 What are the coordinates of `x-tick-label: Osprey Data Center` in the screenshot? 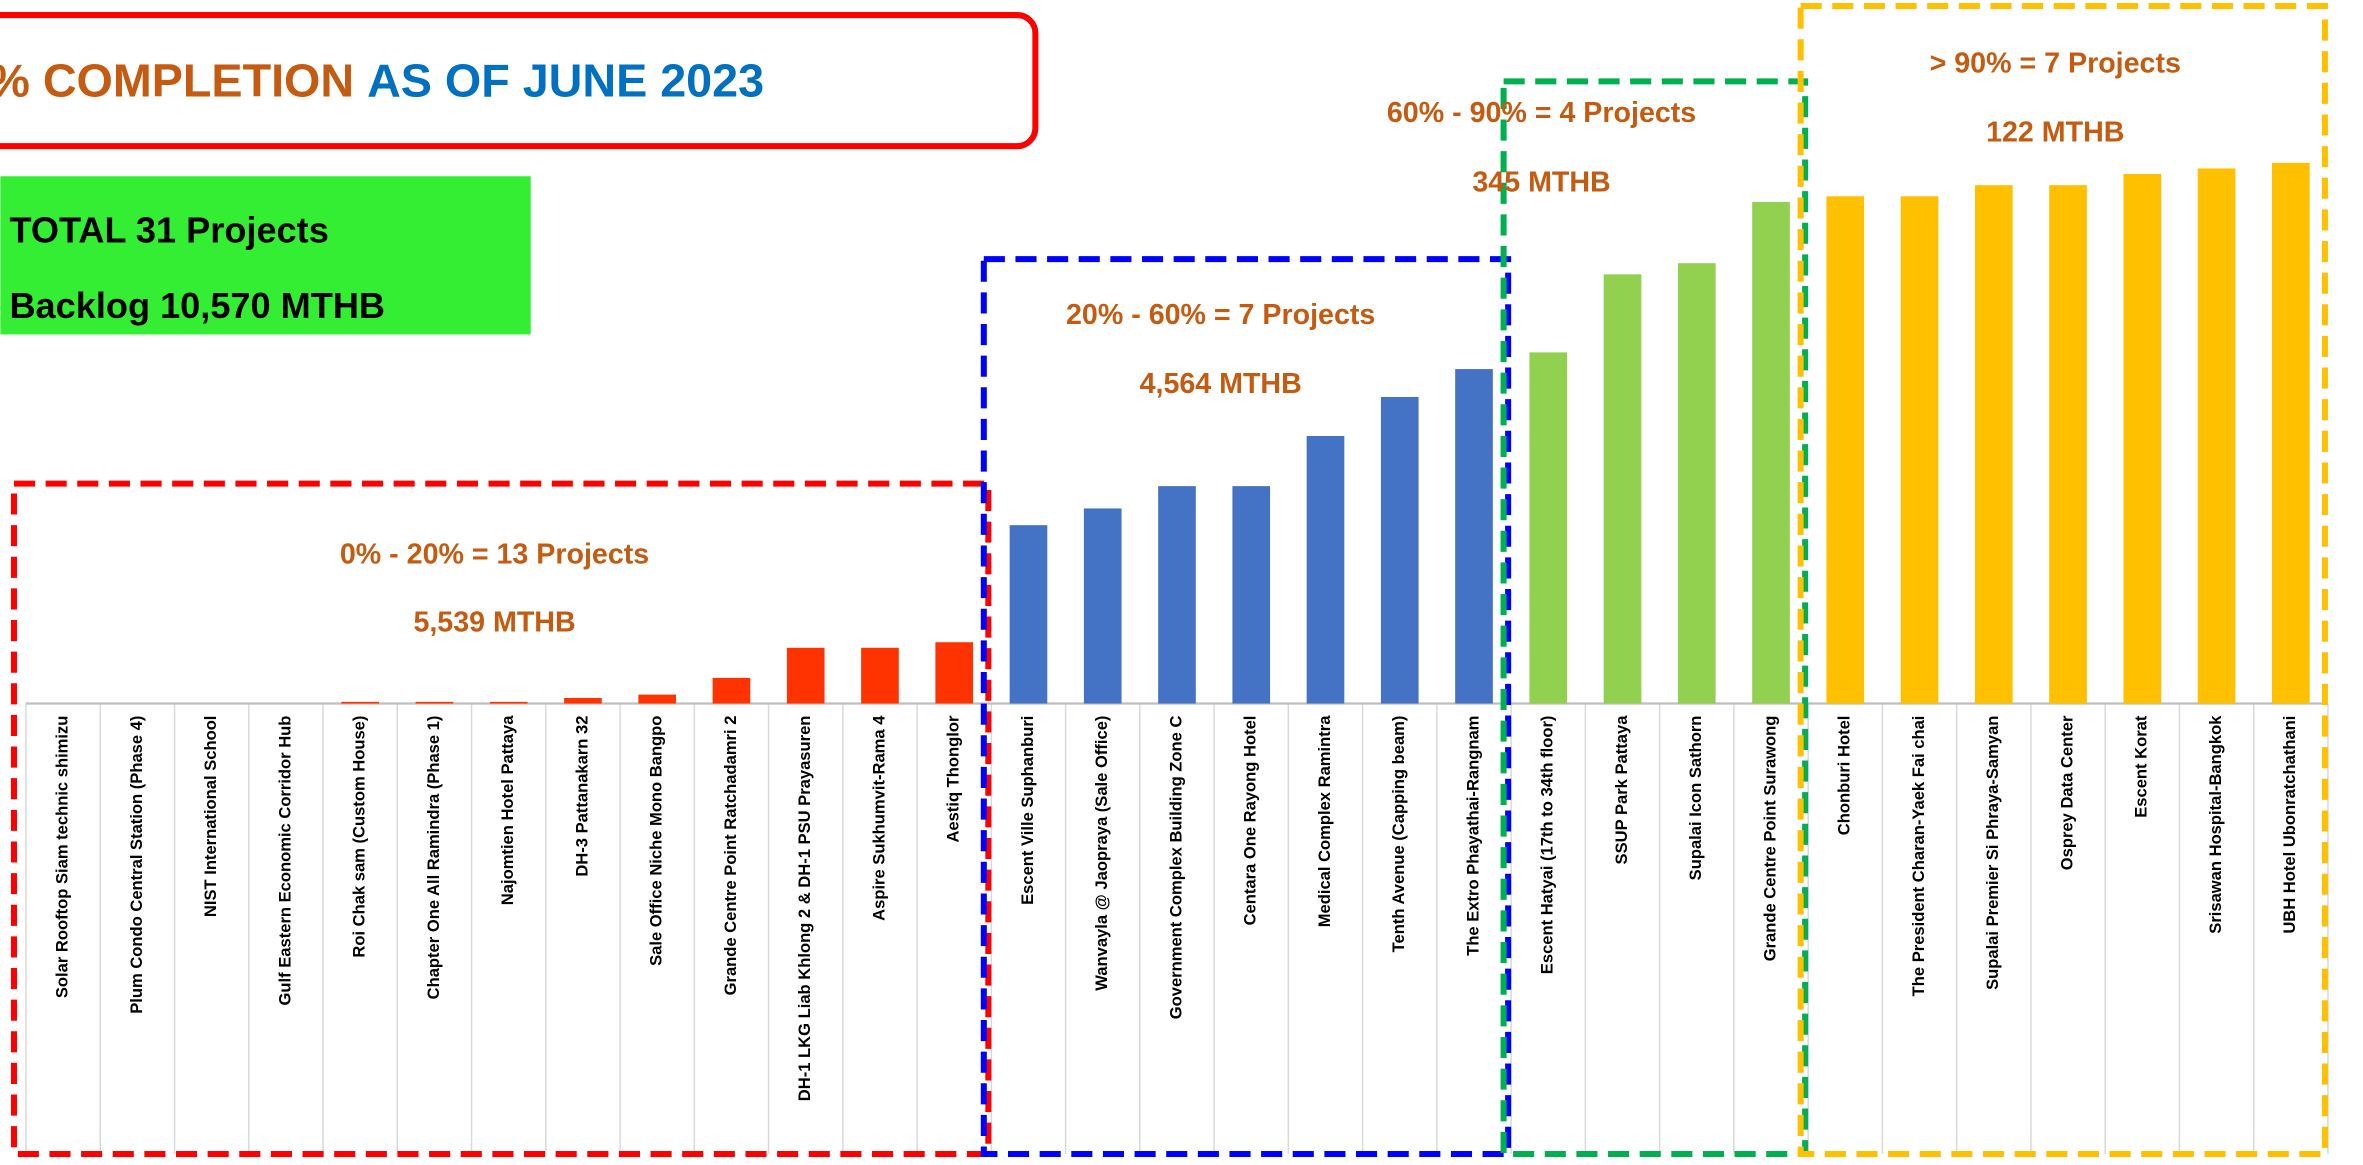 It's located at (2066, 792).